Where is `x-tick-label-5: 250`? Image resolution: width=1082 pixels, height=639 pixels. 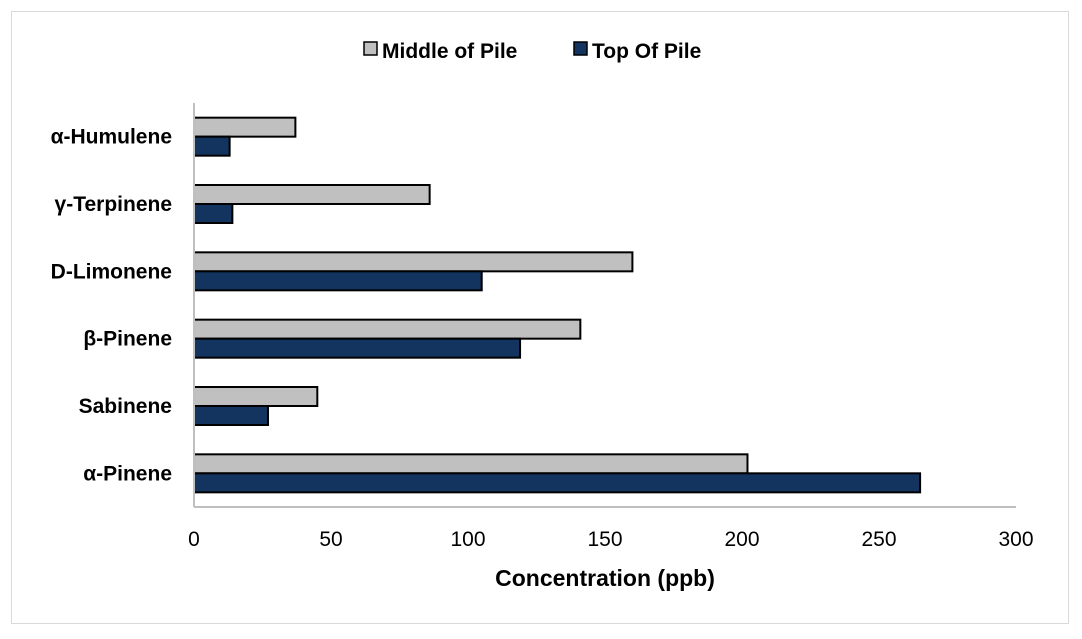 x-tick-label-5: 250 is located at coordinates (878, 539).